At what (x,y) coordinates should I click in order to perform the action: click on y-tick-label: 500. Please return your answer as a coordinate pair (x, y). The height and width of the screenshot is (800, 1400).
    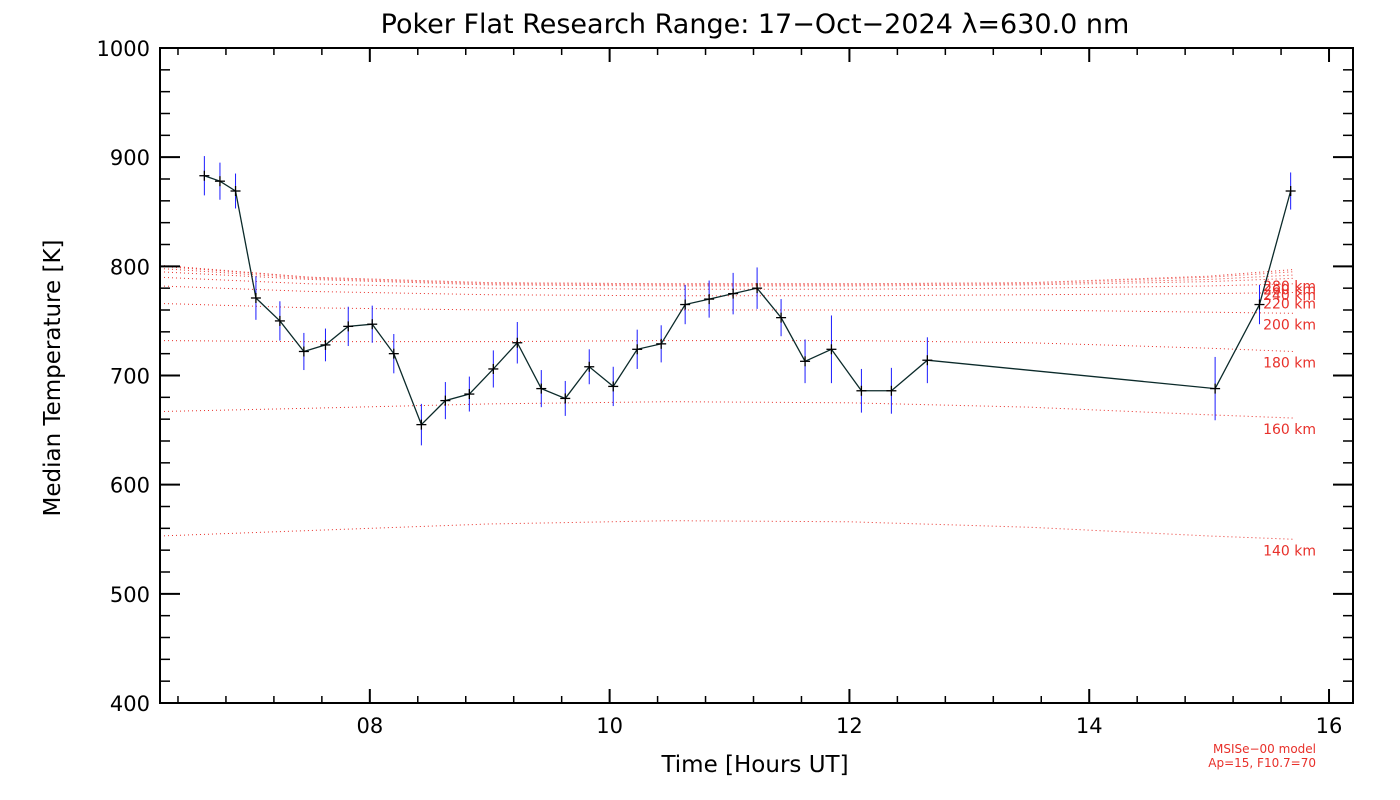
    Looking at the image, I should click on (130, 595).